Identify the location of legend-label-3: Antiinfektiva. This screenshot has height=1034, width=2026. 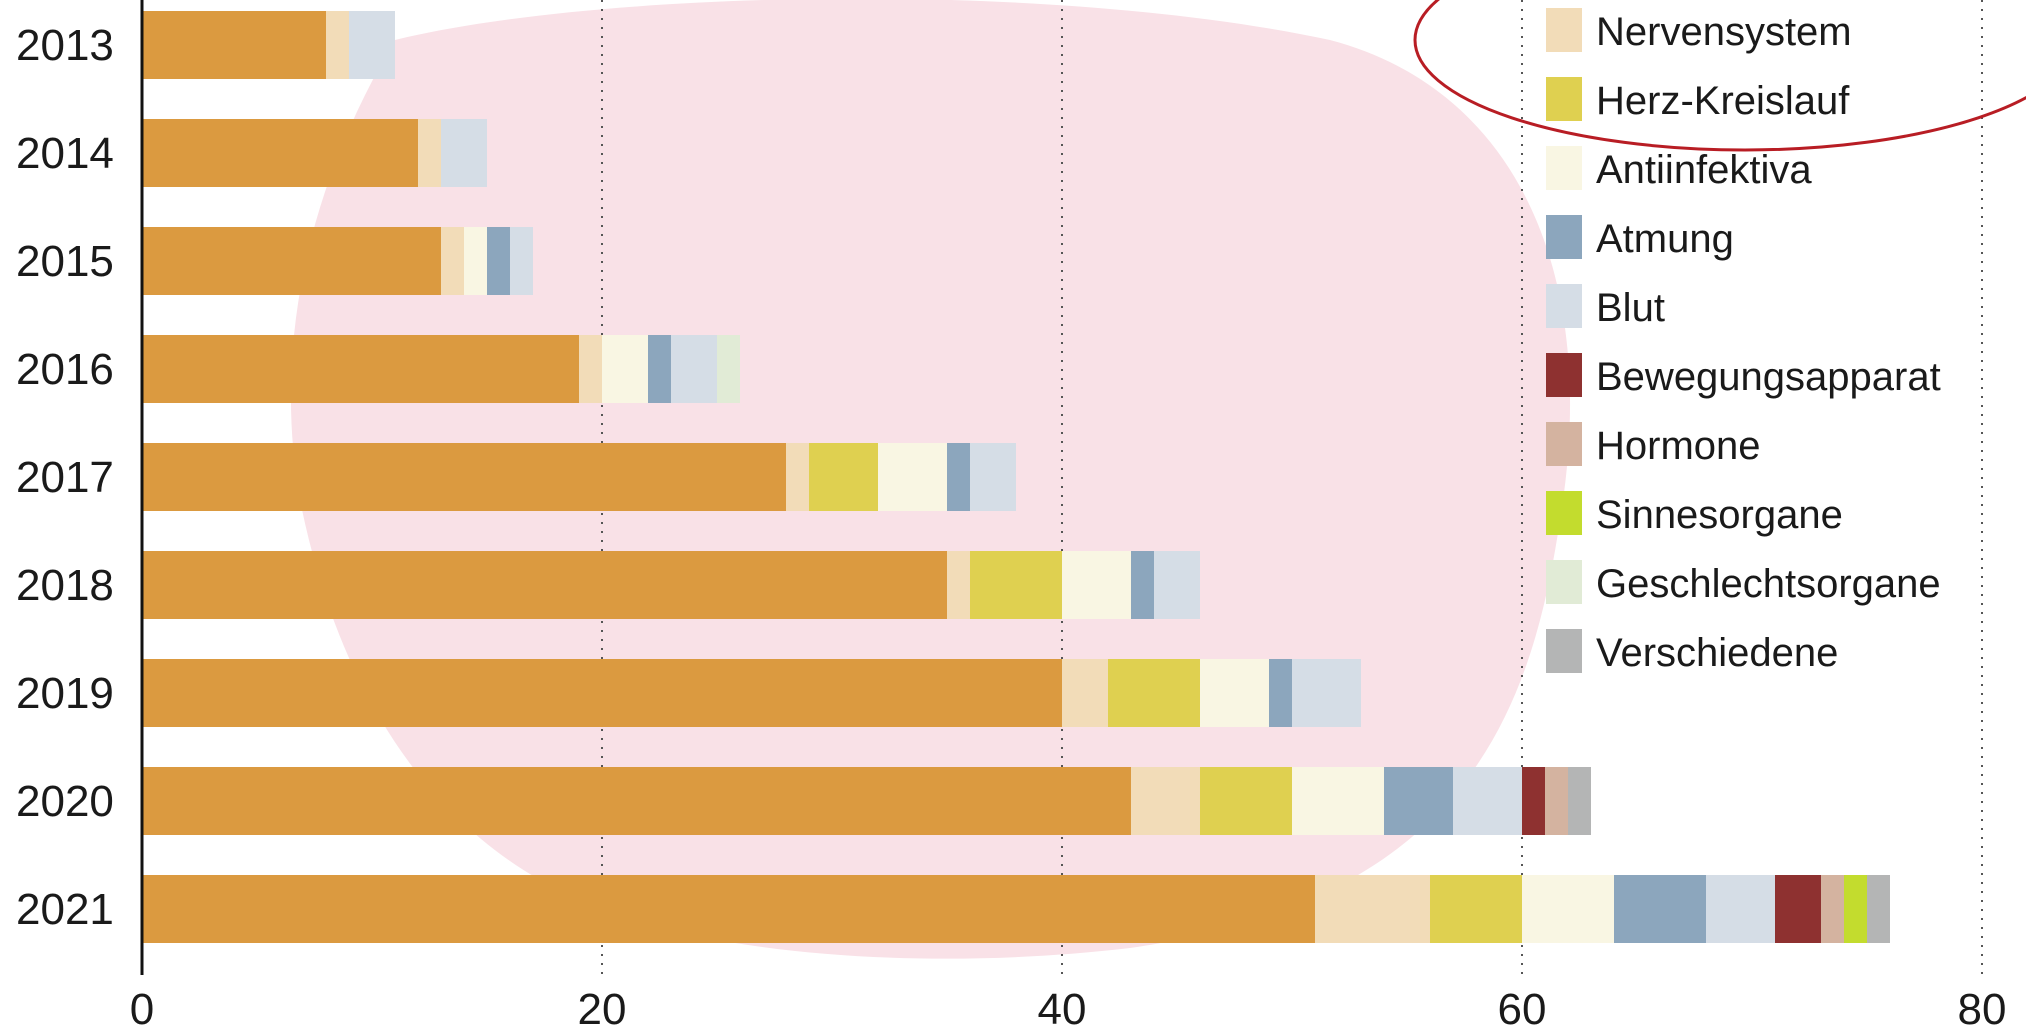
(1704, 170).